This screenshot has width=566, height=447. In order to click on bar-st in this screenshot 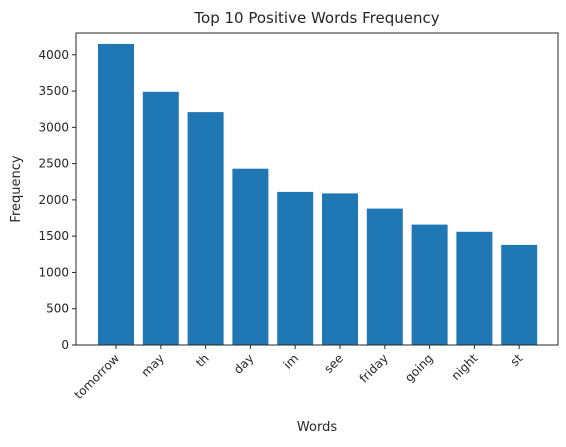, I will do `click(519, 294)`.